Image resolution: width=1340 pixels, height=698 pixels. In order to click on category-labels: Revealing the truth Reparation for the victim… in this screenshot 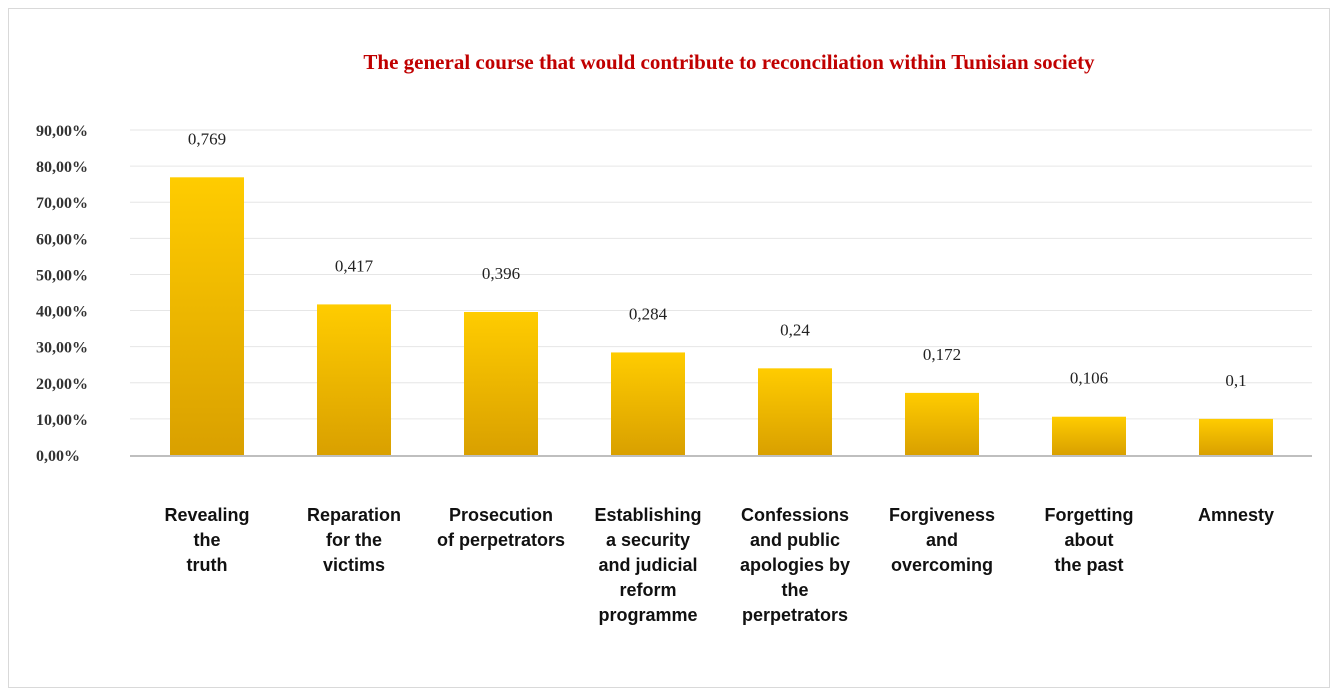, I will do `click(719, 565)`.